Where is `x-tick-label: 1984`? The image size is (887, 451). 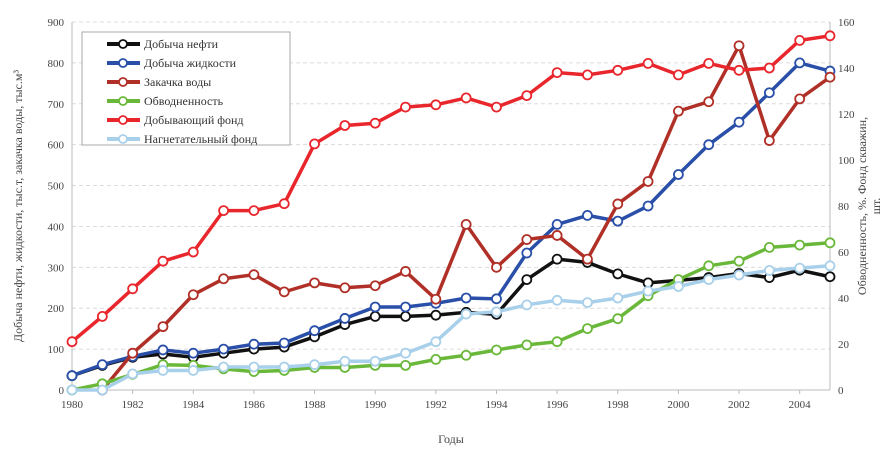 x-tick-label: 1984 is located at coordinates (193, 405).